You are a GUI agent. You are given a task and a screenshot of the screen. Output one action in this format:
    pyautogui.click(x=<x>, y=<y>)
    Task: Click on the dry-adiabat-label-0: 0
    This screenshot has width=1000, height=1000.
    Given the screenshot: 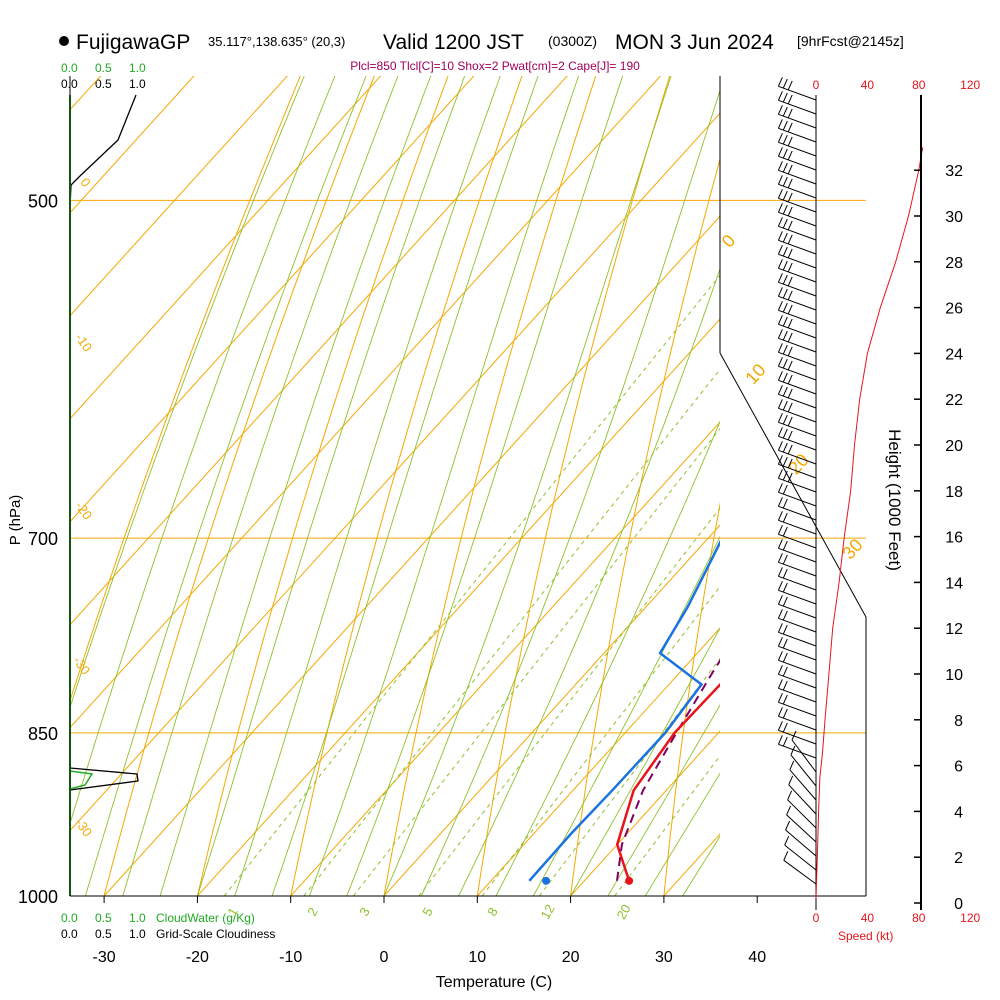 What is the action you would take?
    pyautogui.click(x=729, y=241)
    